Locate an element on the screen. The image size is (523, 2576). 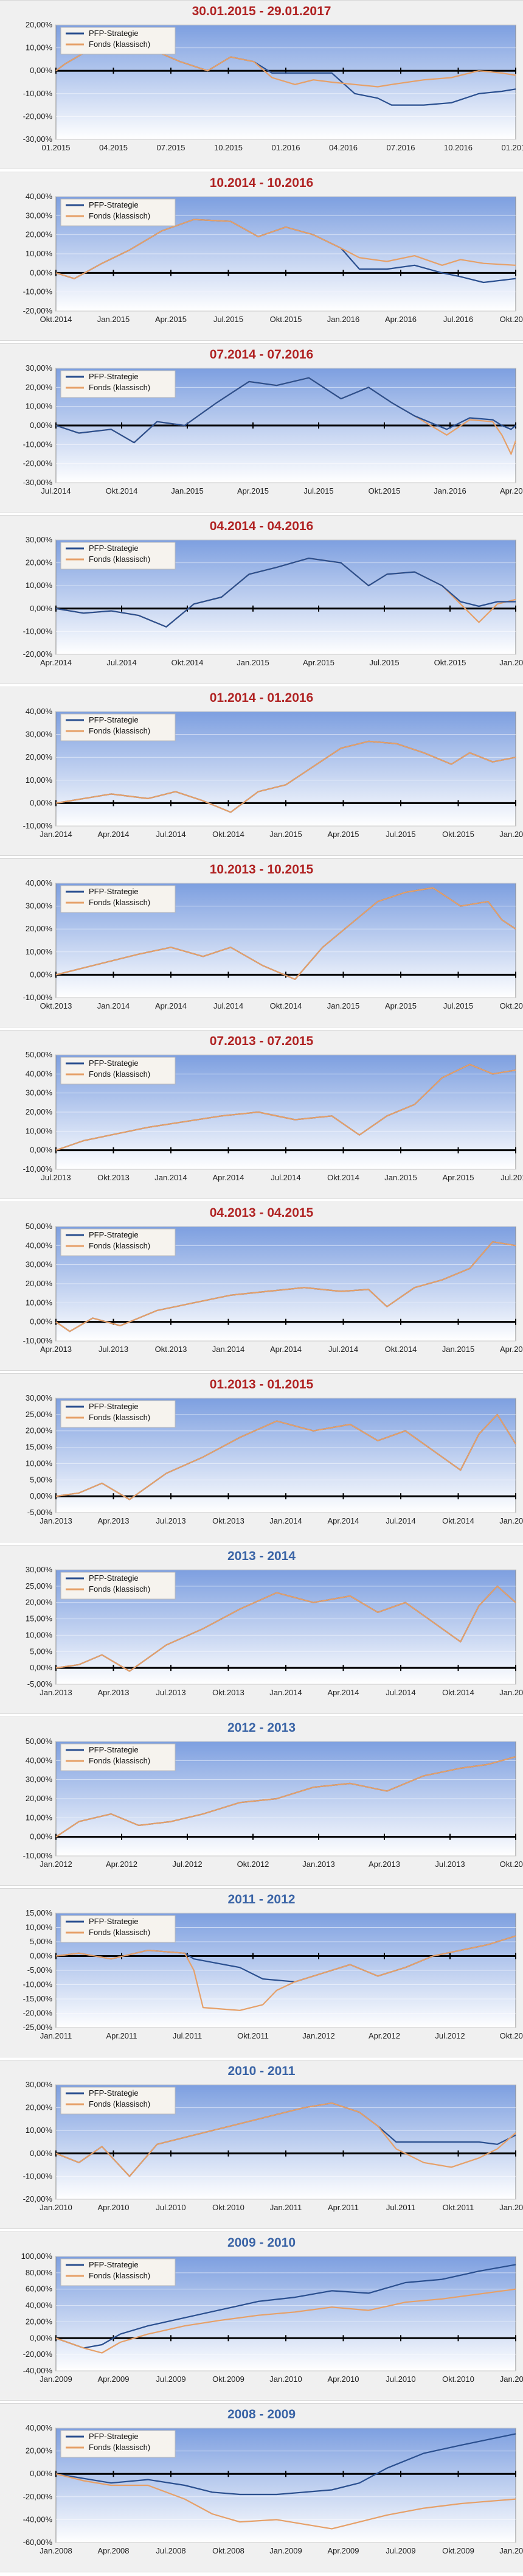
x-tick-label: 01.2016 is located at coordinates (286, 147).